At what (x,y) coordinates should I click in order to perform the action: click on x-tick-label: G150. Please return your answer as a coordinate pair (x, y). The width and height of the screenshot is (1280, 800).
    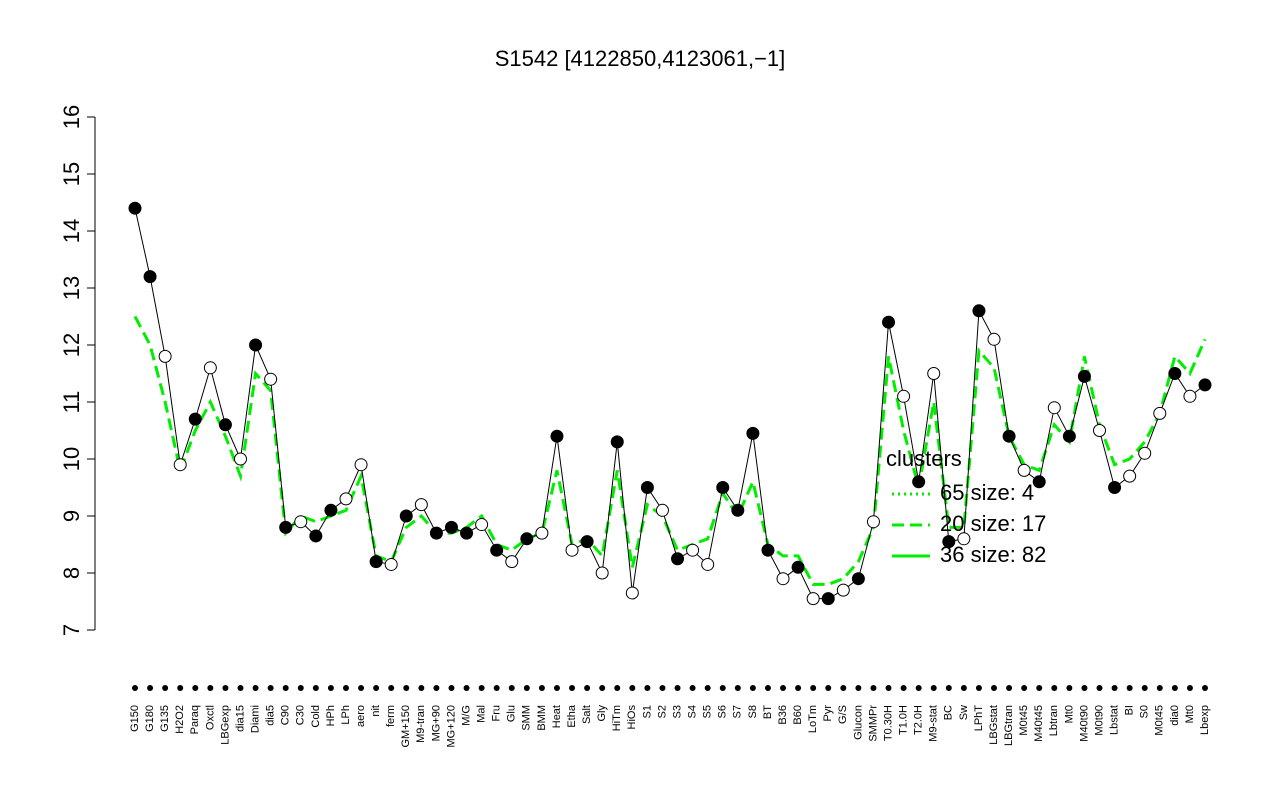
    Looking at the image, I should click on (135, 718).